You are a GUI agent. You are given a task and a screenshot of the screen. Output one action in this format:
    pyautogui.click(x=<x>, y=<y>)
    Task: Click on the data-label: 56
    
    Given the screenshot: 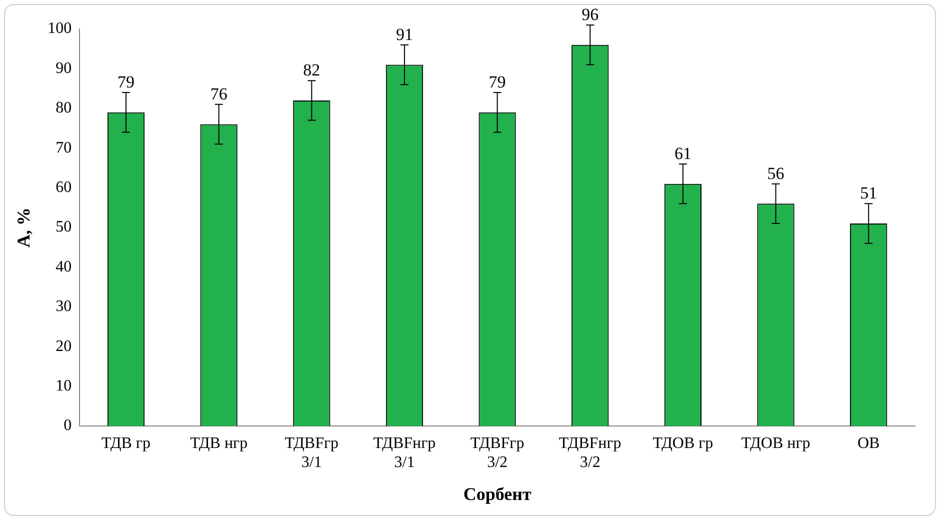 What is the action you would take?
    pyautogui.click(x=775, y=173)
    